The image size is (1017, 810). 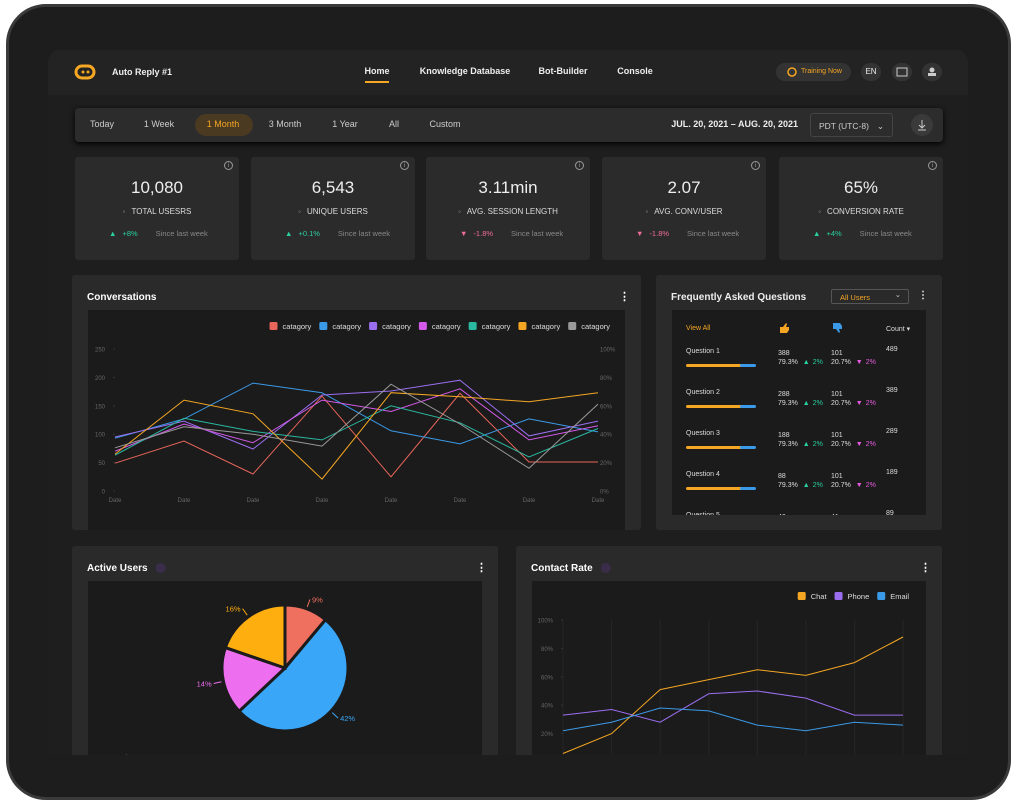 I want to click on kpi-label: TOTAL USESRS, so click(x=161, y=211).